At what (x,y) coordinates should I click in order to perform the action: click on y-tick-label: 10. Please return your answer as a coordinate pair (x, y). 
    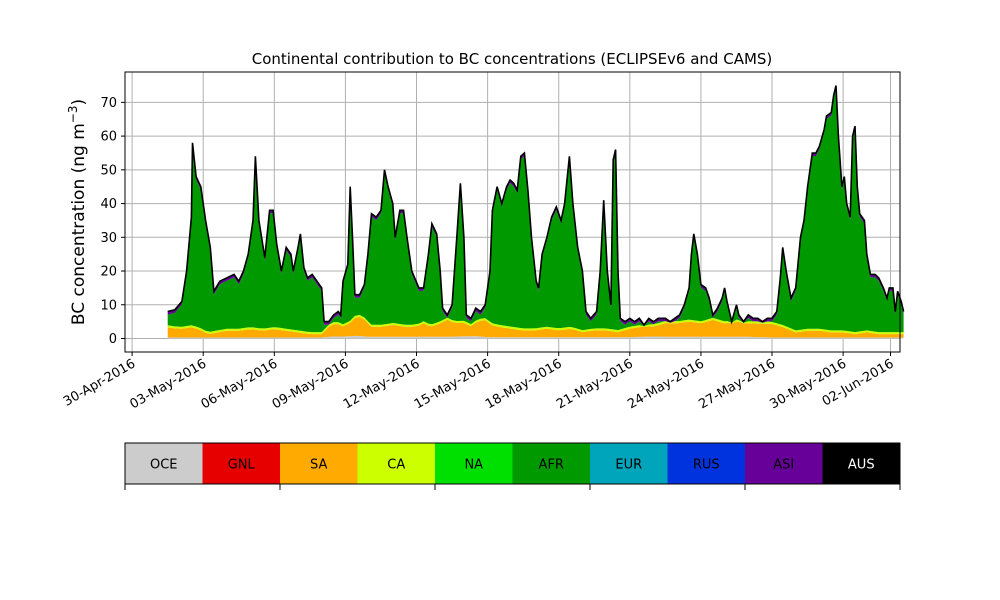
    Looking at the image, I should click on (108, 305).